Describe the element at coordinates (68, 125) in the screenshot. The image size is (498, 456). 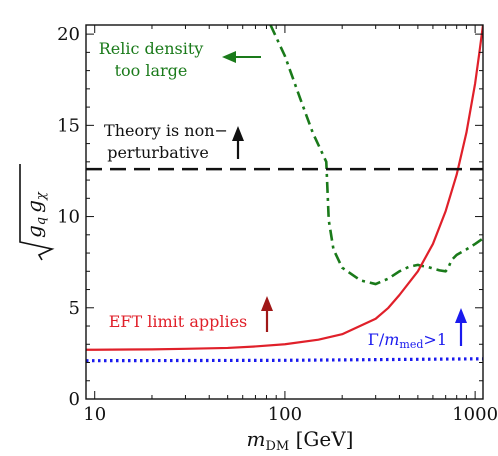
I see `y-tick-label: 15` at that location.